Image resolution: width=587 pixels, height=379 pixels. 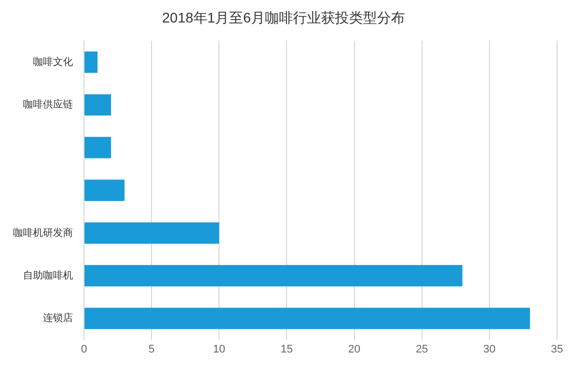 I want to click on x-tick-label: 30, so click(x=489, y=349).